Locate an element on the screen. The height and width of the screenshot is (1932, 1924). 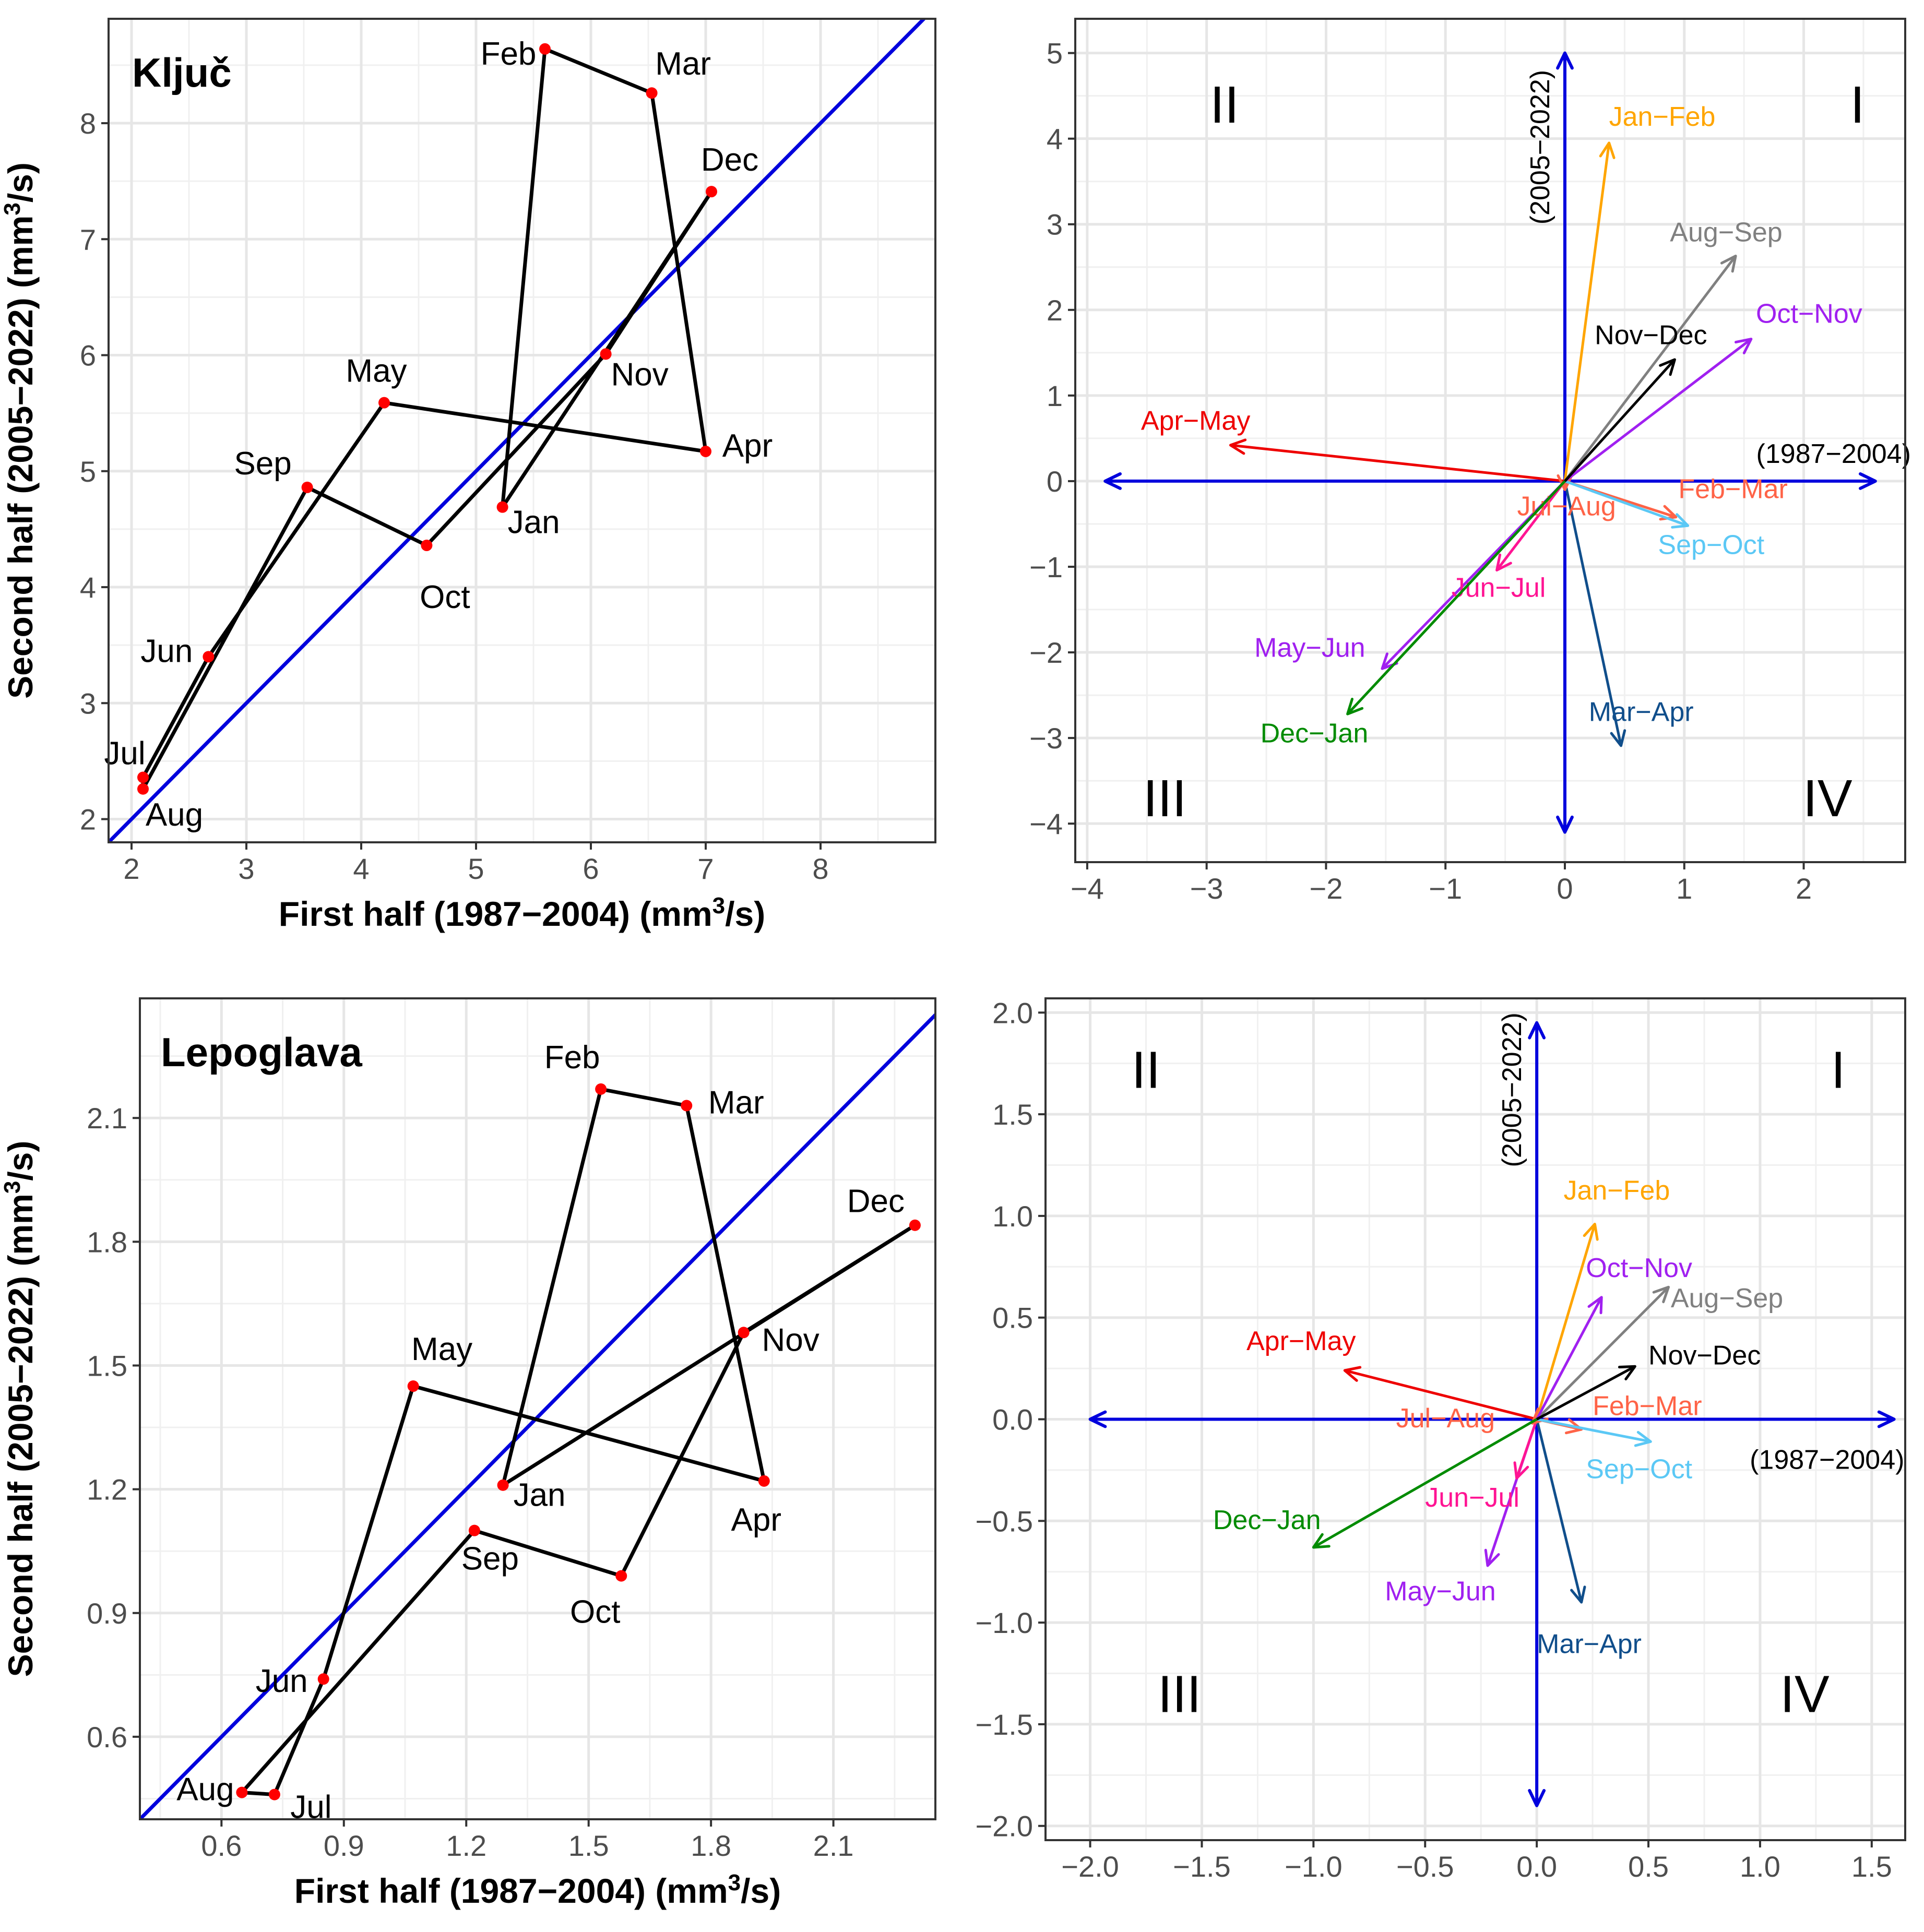
x-tick-label: 2 is located at coordinates (1804, 888).